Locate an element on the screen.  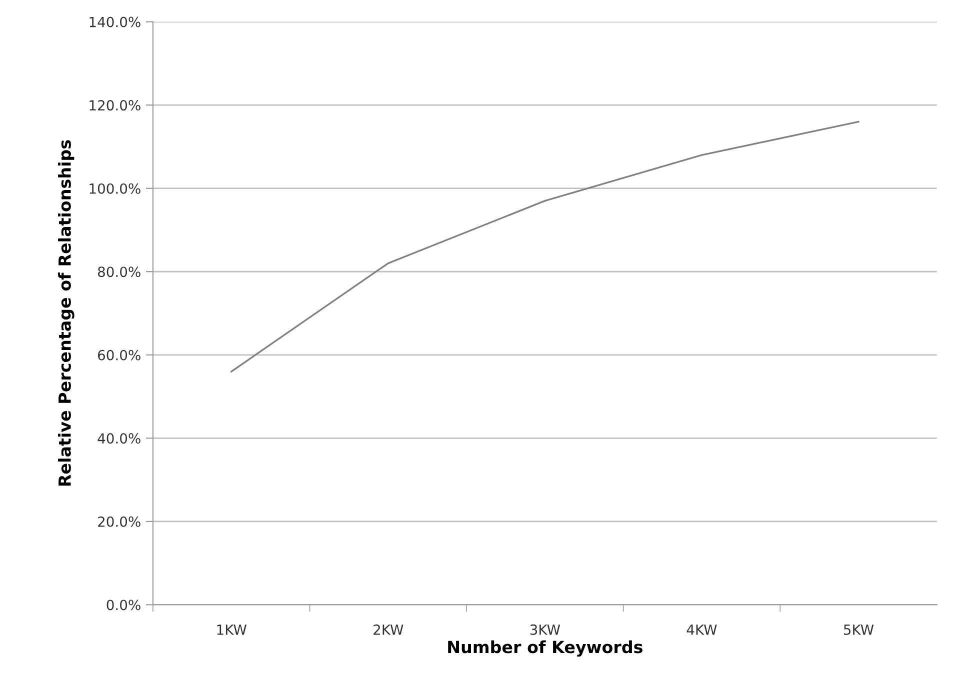
x-tick-label: 1KW is located at coordinates (231, 629).